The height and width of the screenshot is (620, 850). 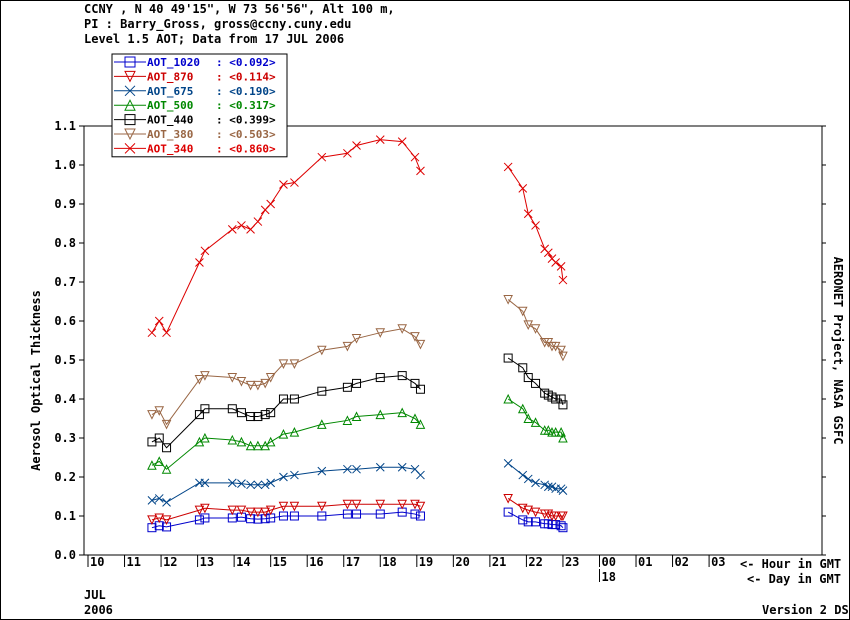 What do you see at coordinates (246, 105) in the screenshot?
I see `legend-mean: : <0.317>` at bounding box center [246, 105].